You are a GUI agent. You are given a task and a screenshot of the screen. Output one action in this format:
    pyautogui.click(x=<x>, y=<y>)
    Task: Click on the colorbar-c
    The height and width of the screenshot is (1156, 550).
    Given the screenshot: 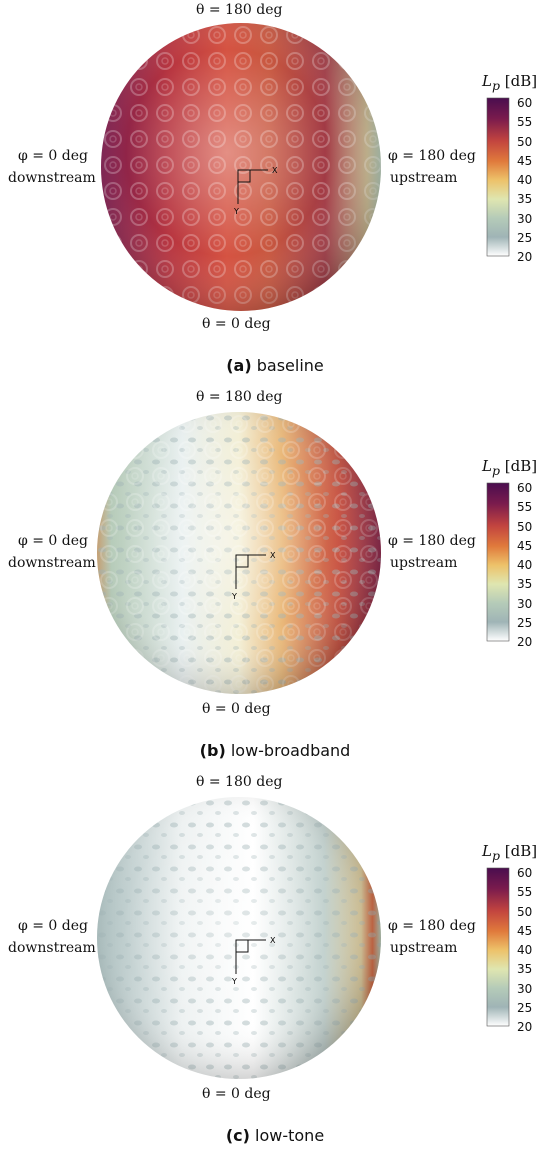 What is the action you would take?
    pyautogui.click(x=498, y=947)
    